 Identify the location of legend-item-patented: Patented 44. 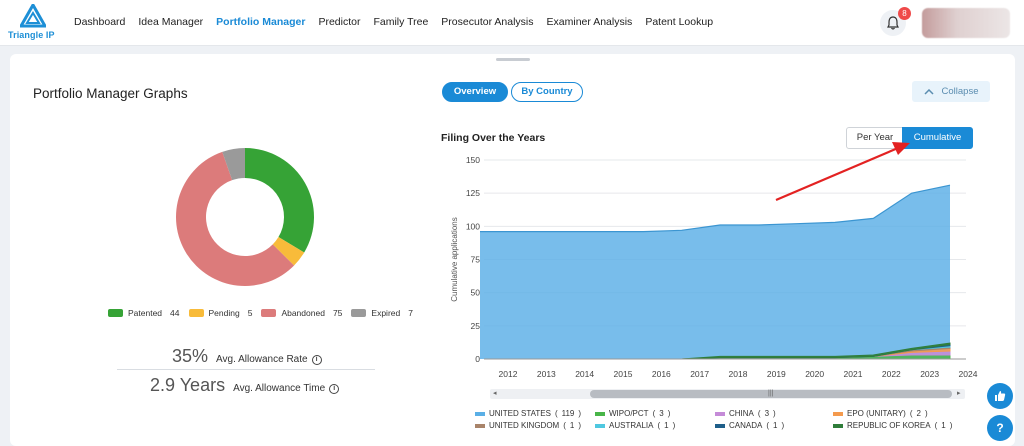
(144, 313).